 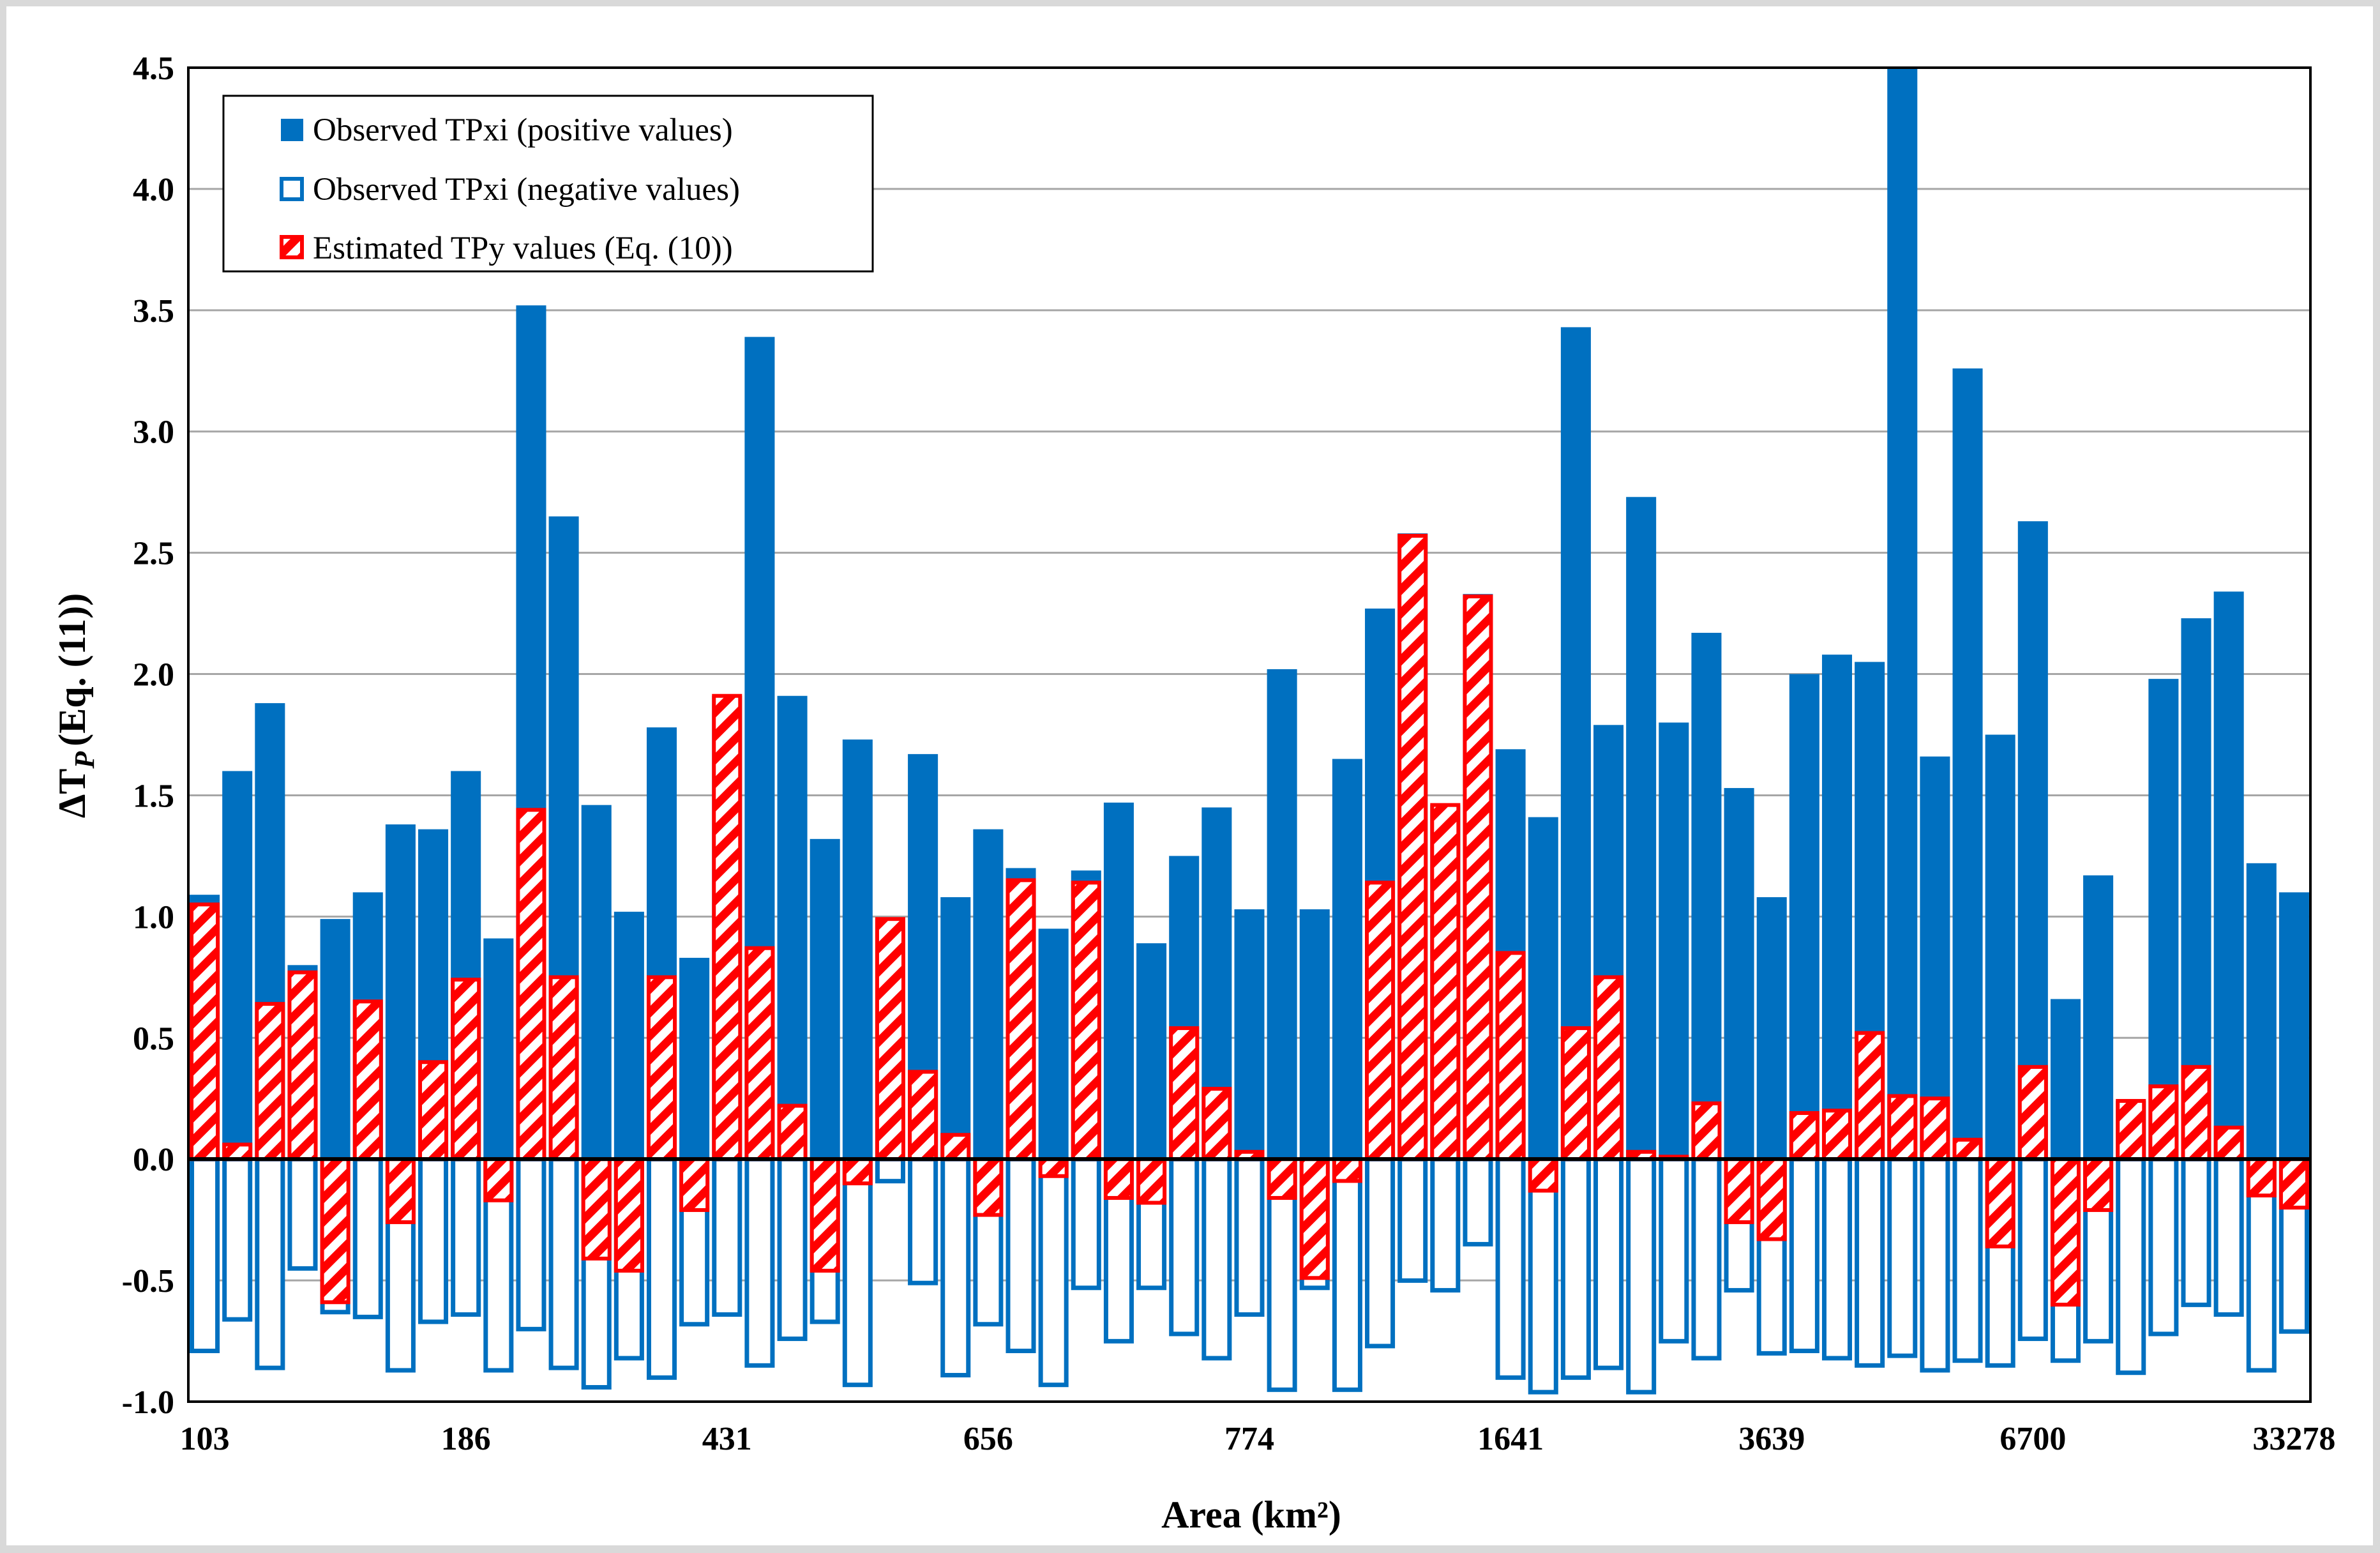 I want to click on legend-label-negative: Observed TPxi (negative values), so click(x=526, y=190).